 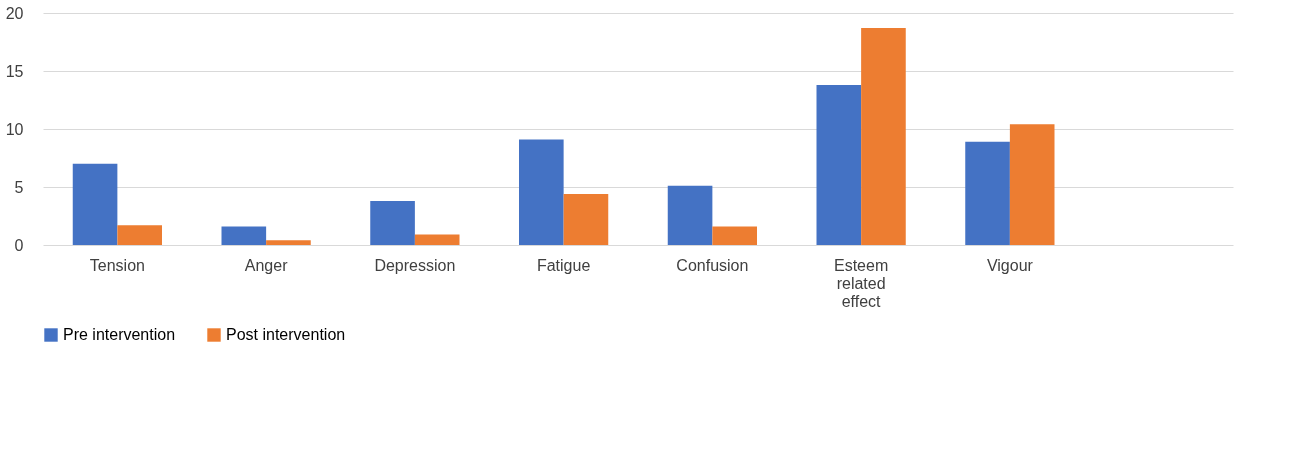 I want to click on x-tick-label: Esteem related effect, so click(x=861, y=283).